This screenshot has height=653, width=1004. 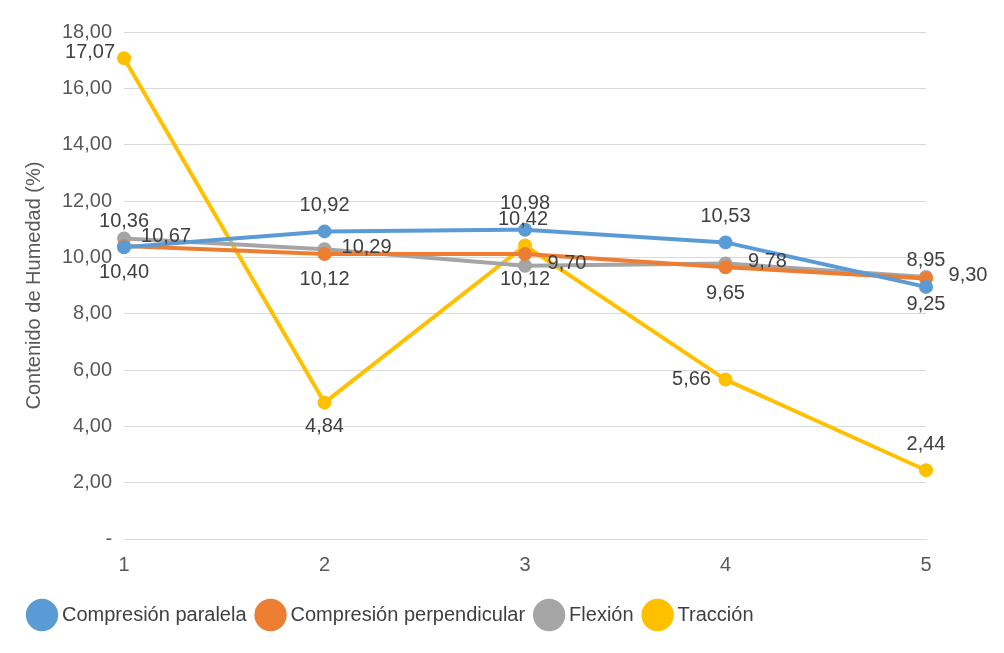 What do you see at coordinates (324, 563) in the screenshot?
I see `x-tick-label: 2` at bounding box center [324, 563].